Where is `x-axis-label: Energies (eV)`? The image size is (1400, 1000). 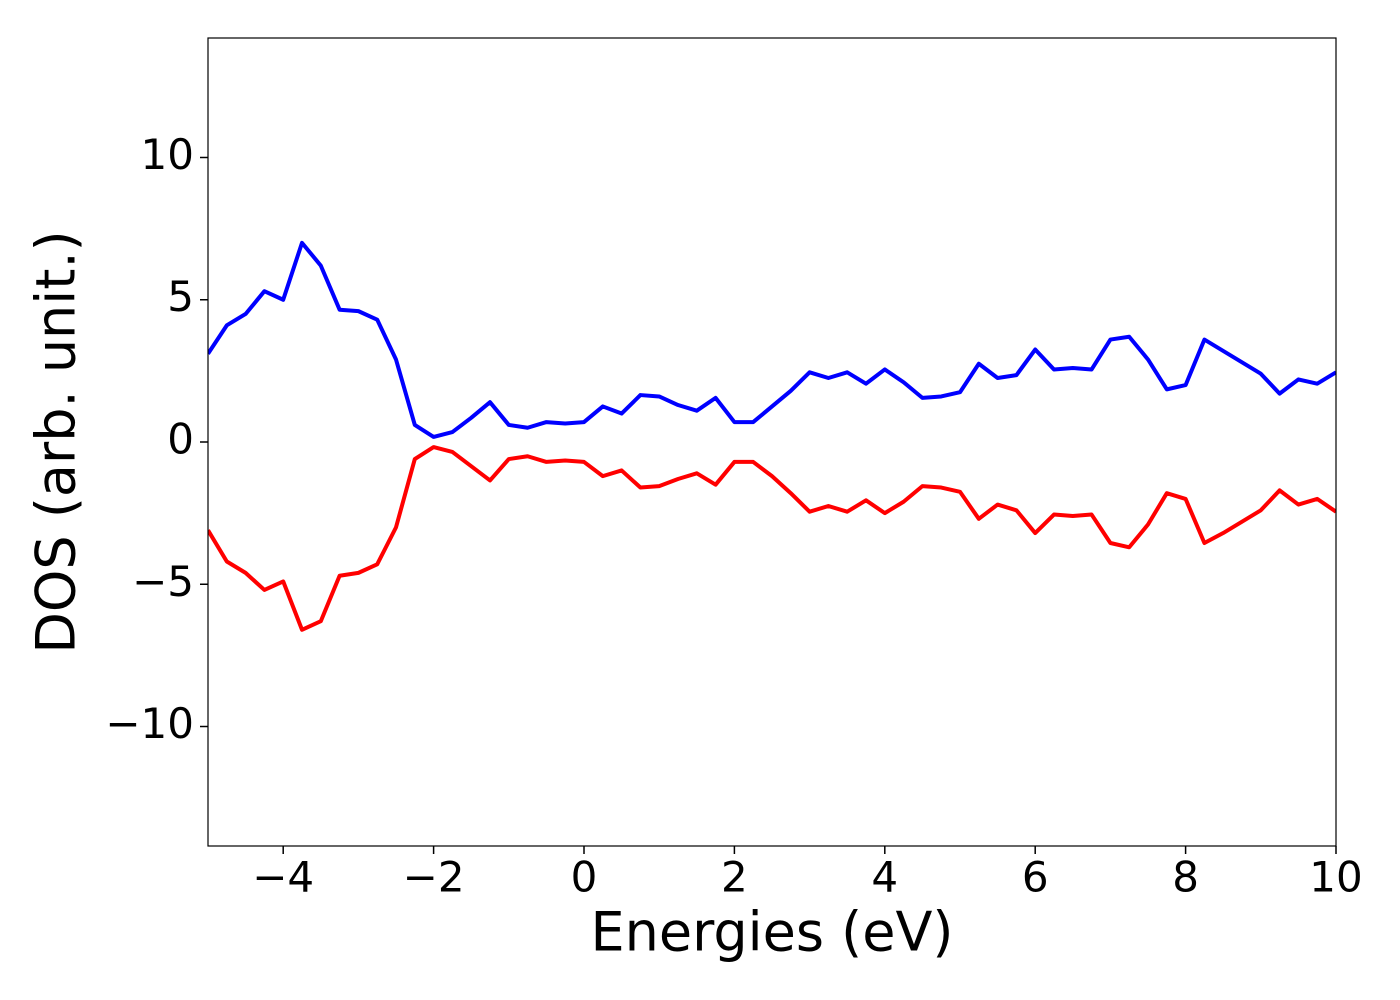
x-axis-label: Energies (eV) is located at coordinates (772, 932).